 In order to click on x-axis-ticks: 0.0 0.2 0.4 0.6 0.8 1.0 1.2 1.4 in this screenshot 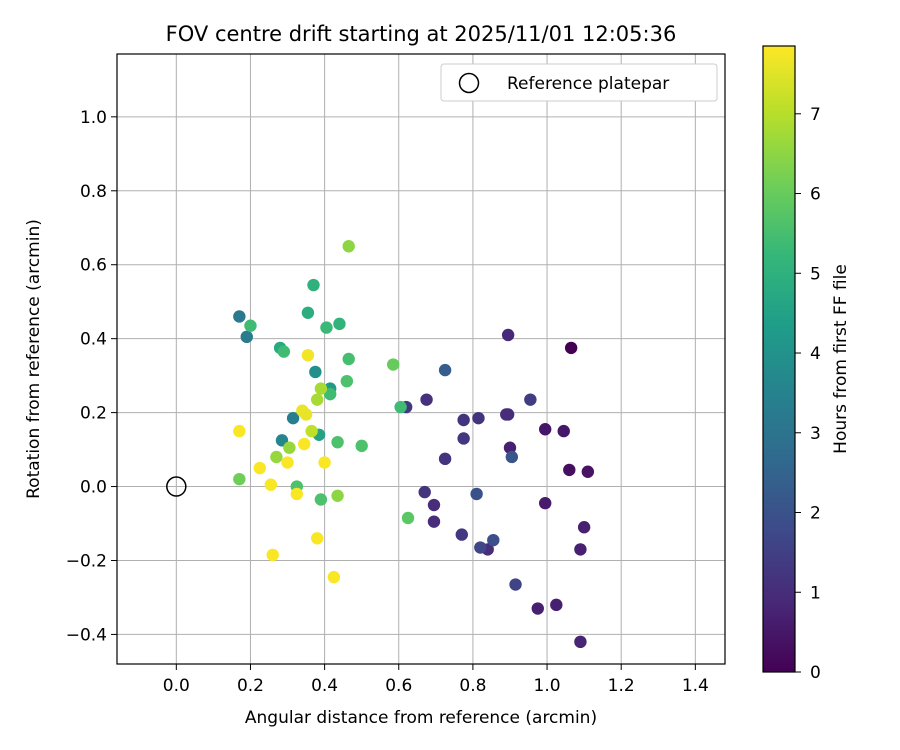, I will do `click(436, 680)`.